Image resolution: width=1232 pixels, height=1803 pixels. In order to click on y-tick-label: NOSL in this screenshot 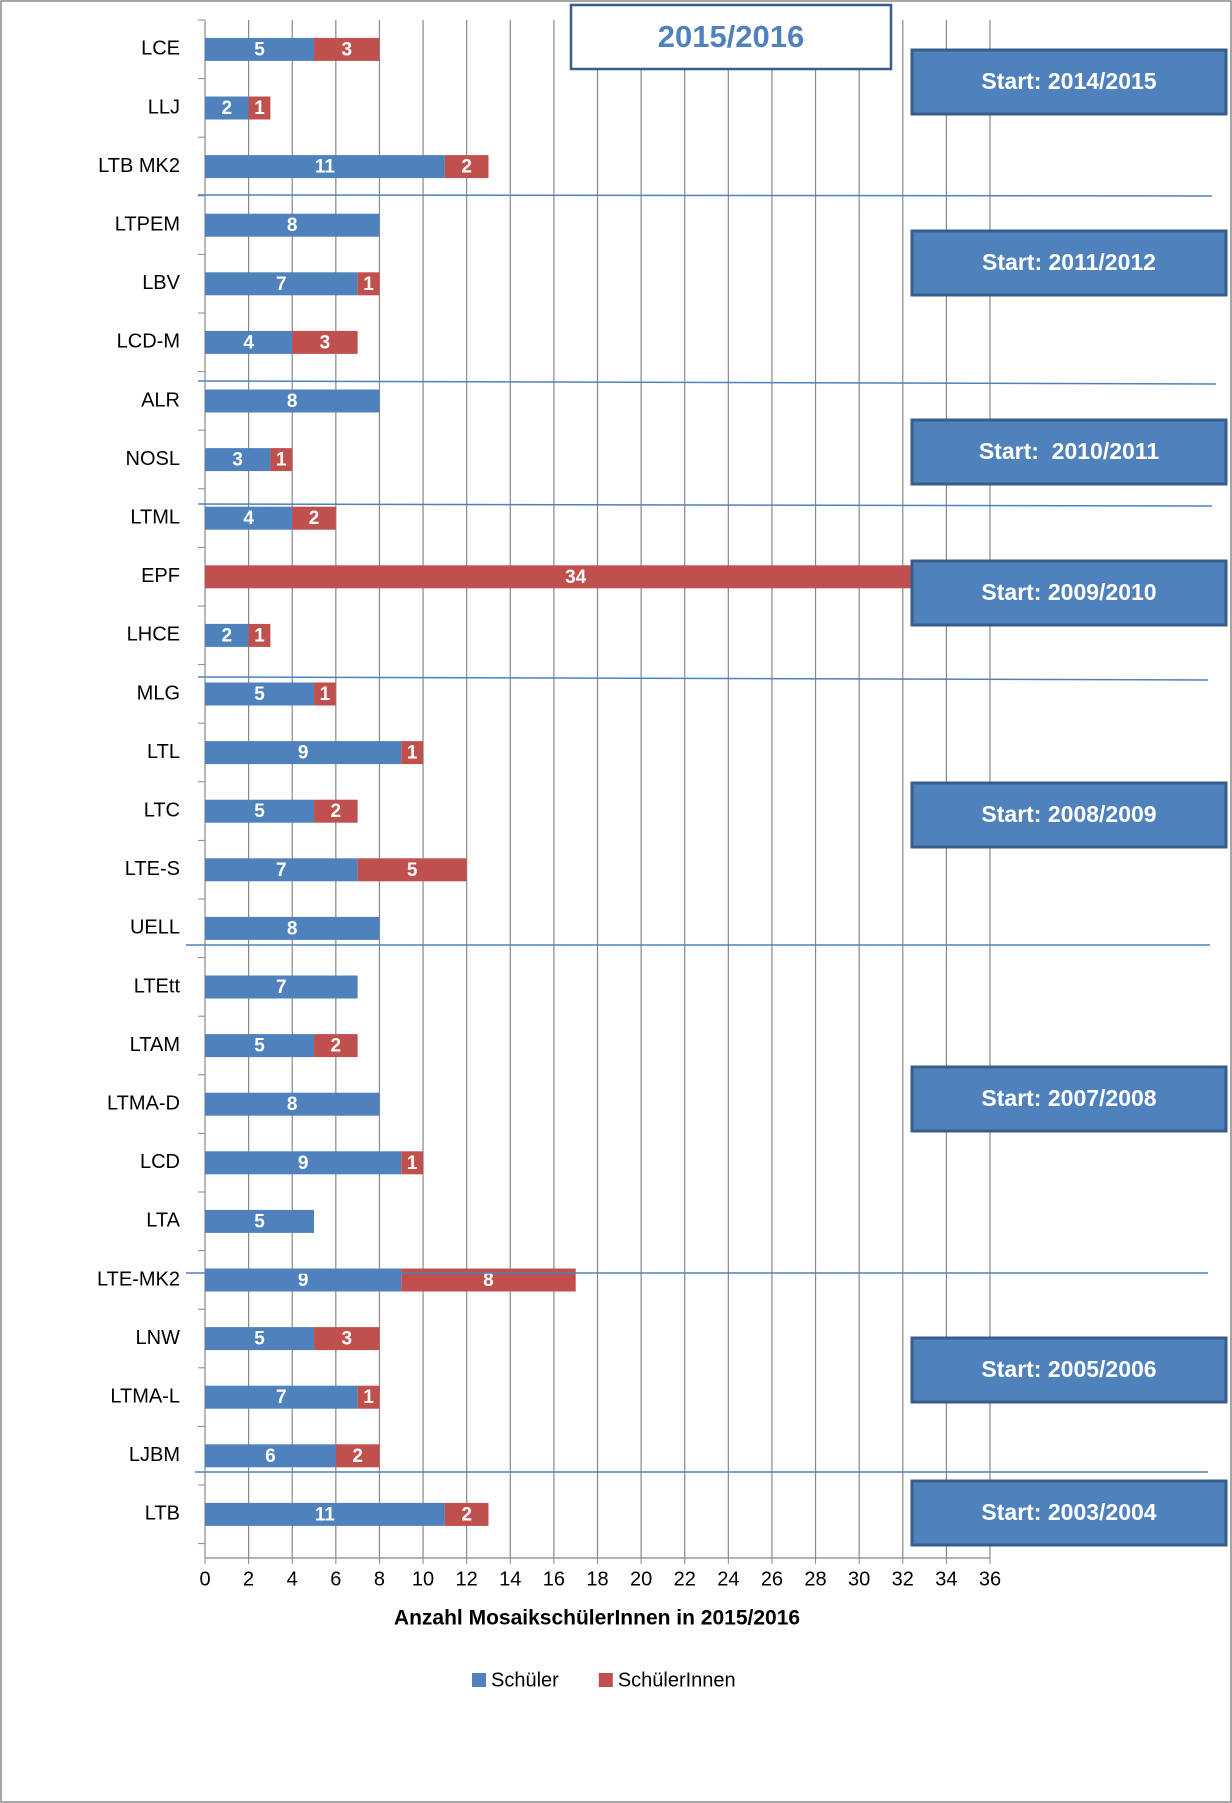, I will do `click(153, 459)`.